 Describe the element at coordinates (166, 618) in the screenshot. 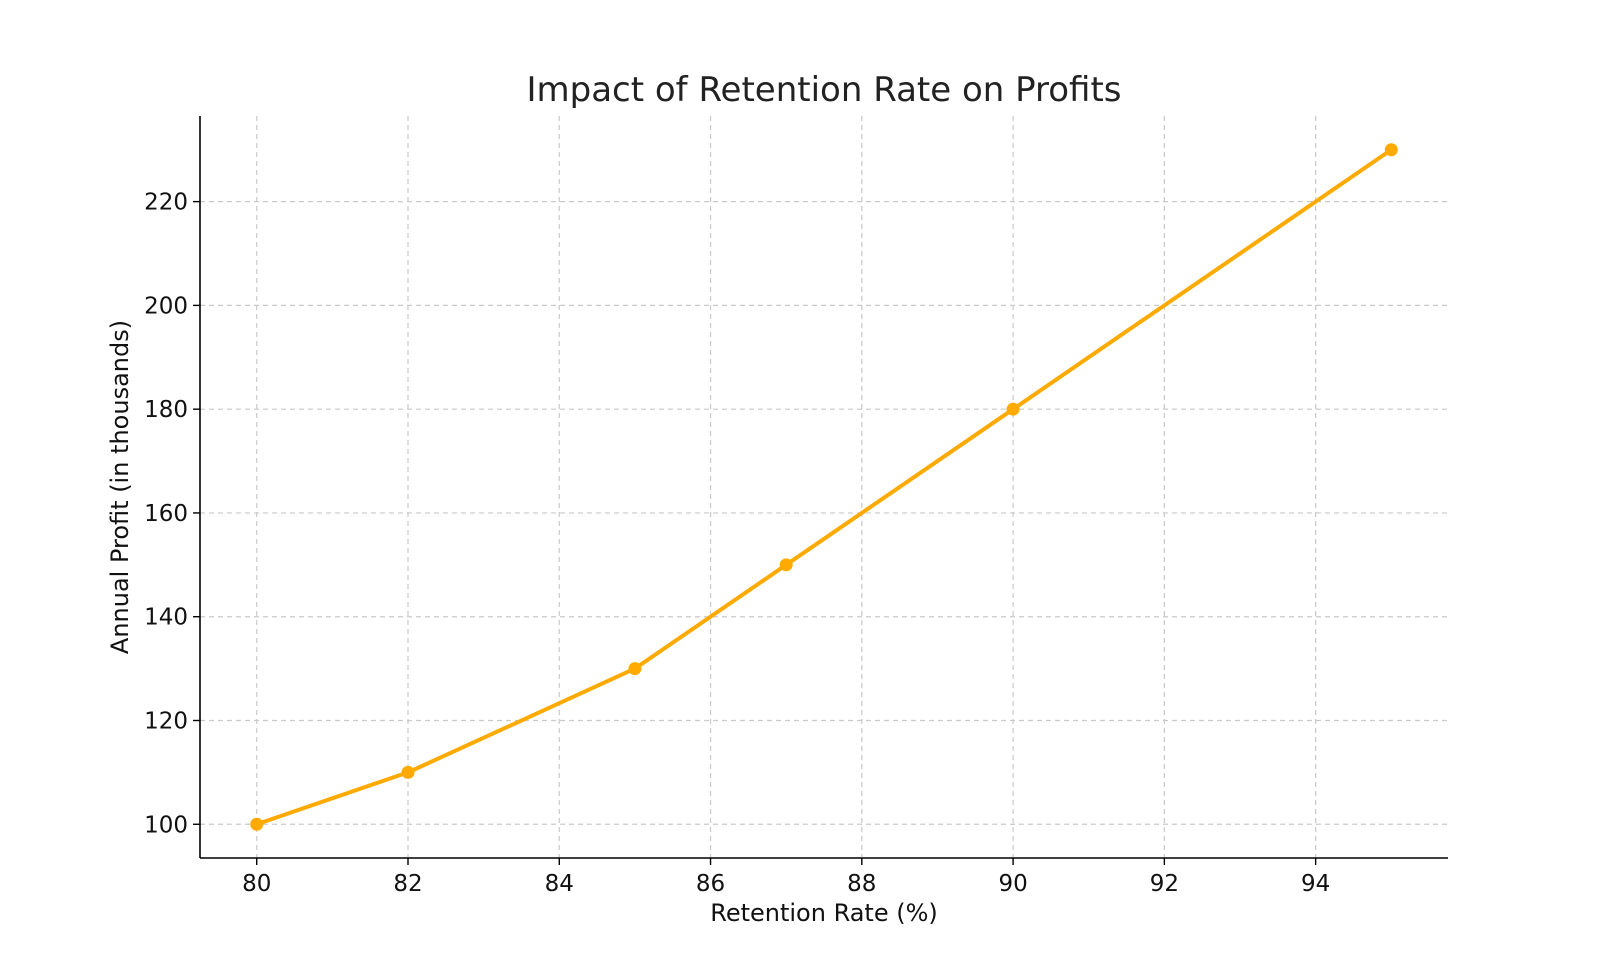

I see `y-tick-label: 140` at that location.